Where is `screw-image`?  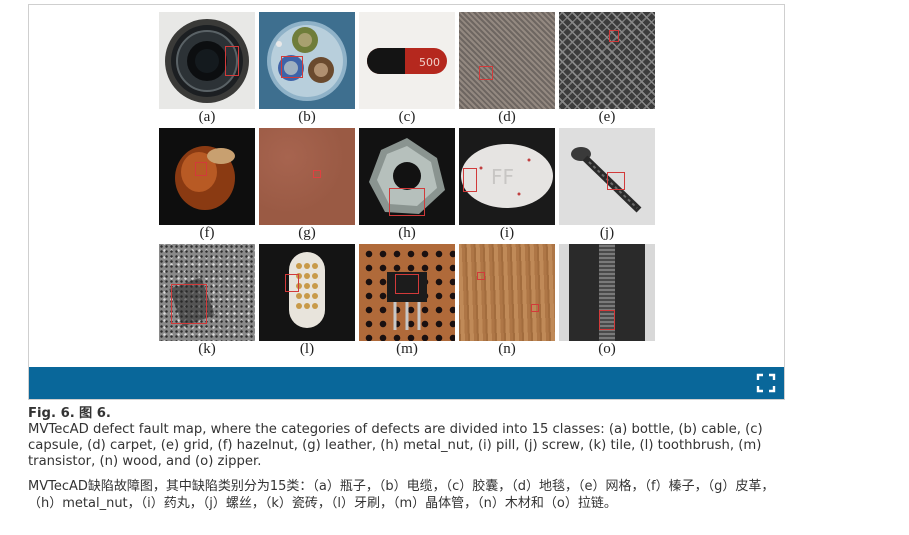 screw-image is located at coordinates (607, 176).